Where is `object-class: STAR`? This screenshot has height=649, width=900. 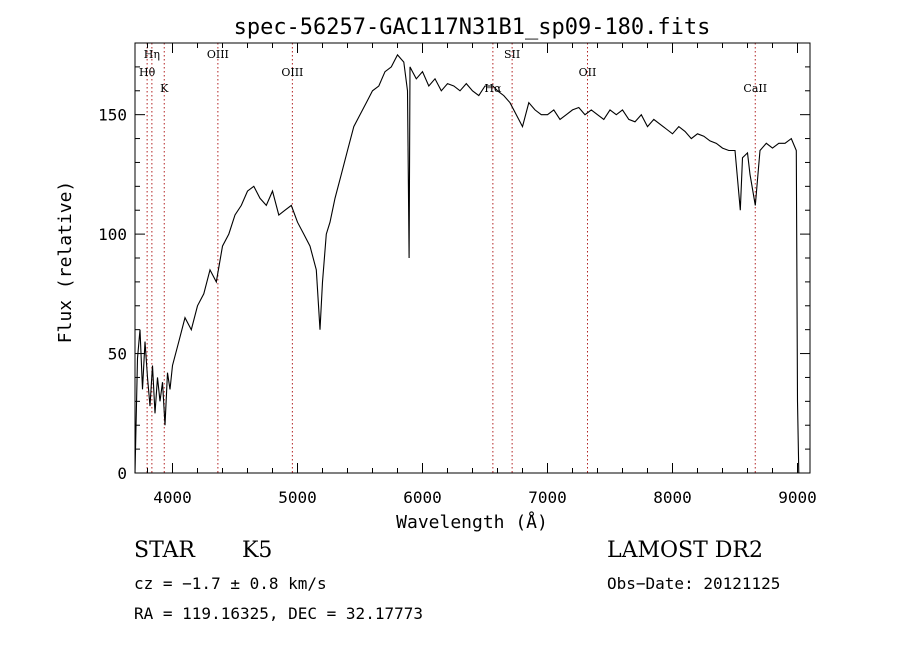
object-class: STAR is located at coordinates (164, 550).